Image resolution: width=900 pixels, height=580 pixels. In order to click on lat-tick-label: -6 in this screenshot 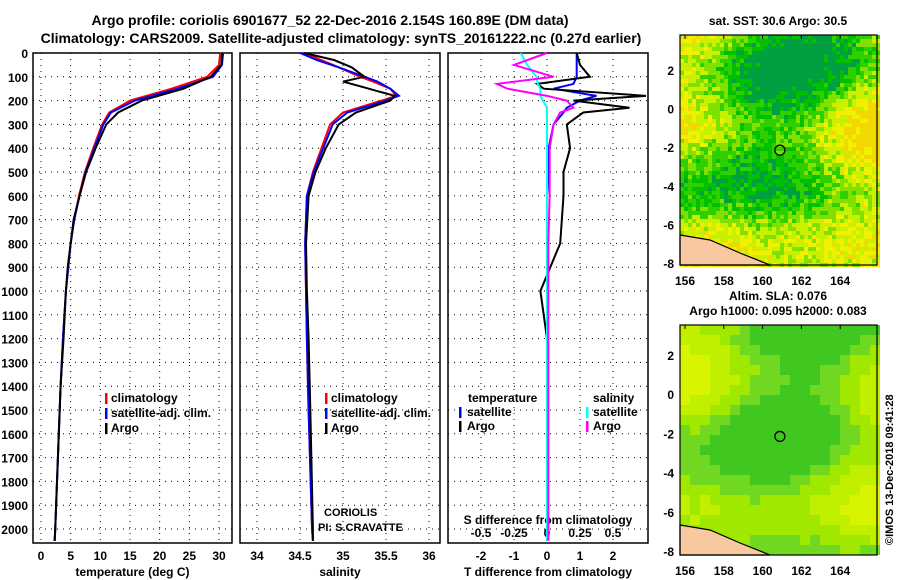, I will do `click(668, 225)`.